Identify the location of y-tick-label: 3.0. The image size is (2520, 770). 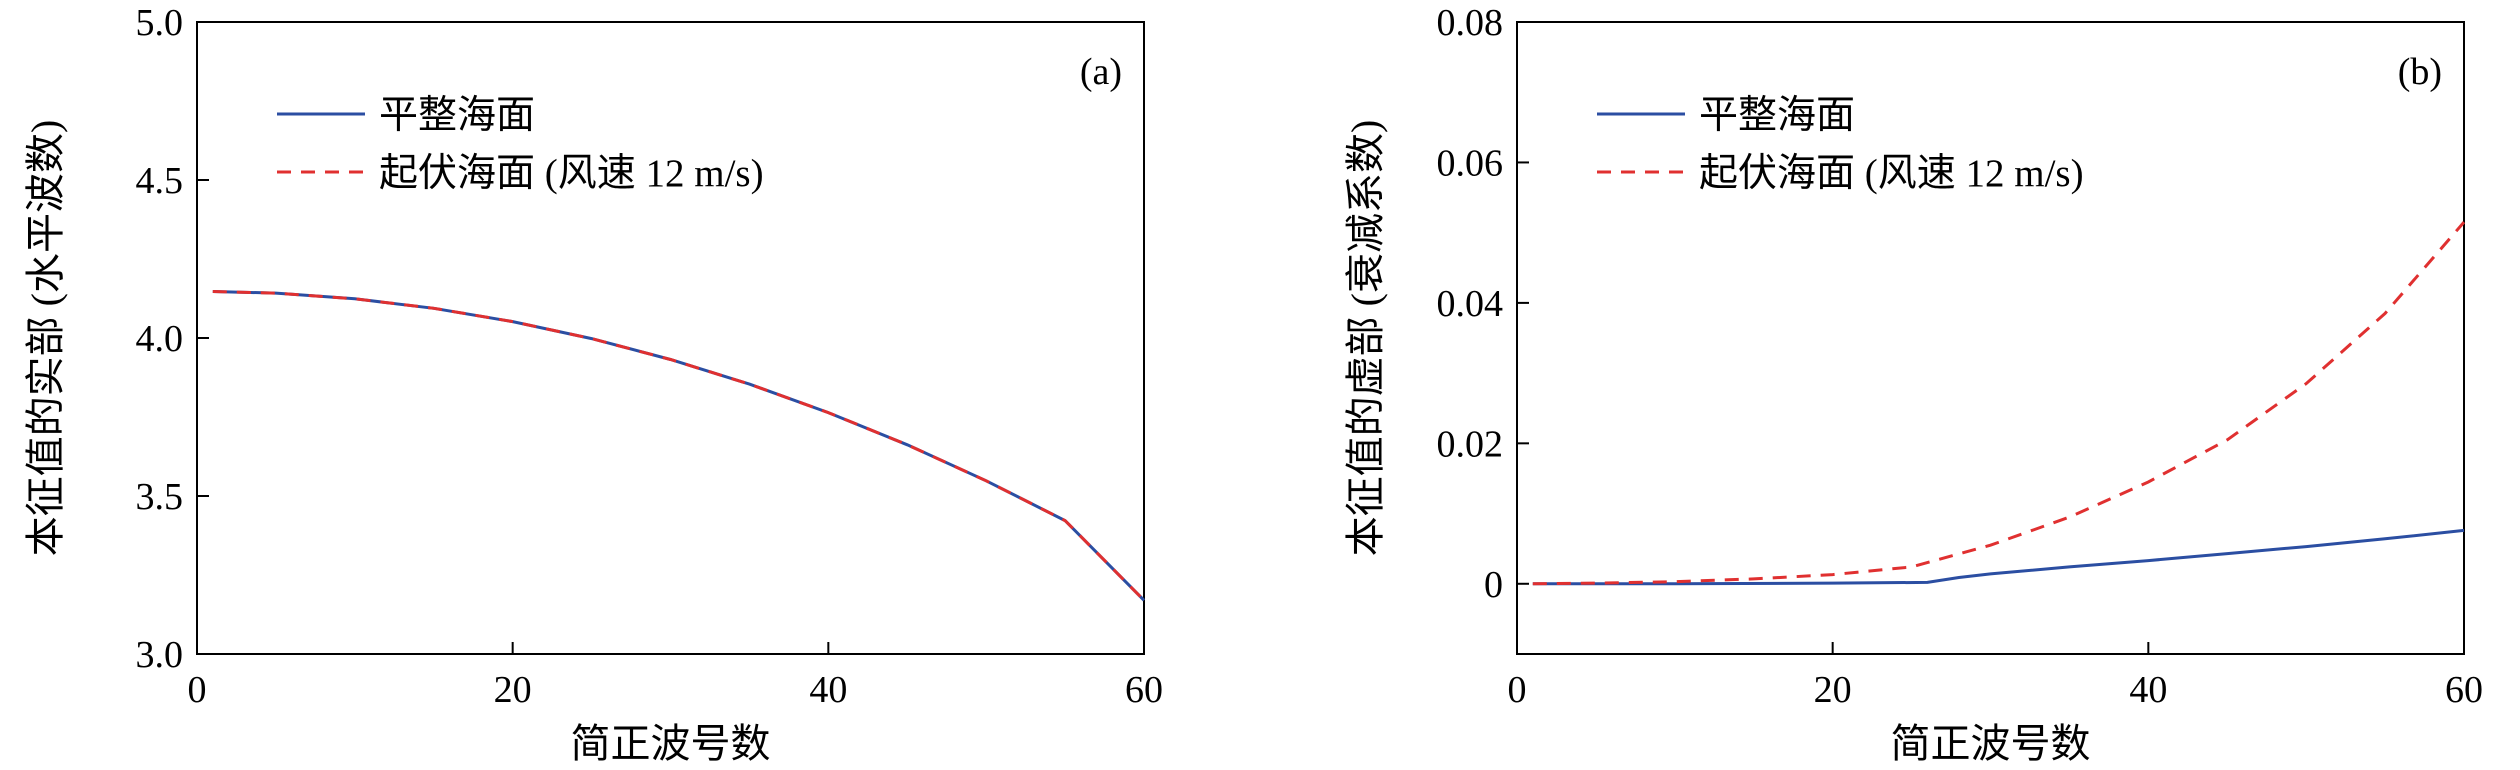
(160, 655).